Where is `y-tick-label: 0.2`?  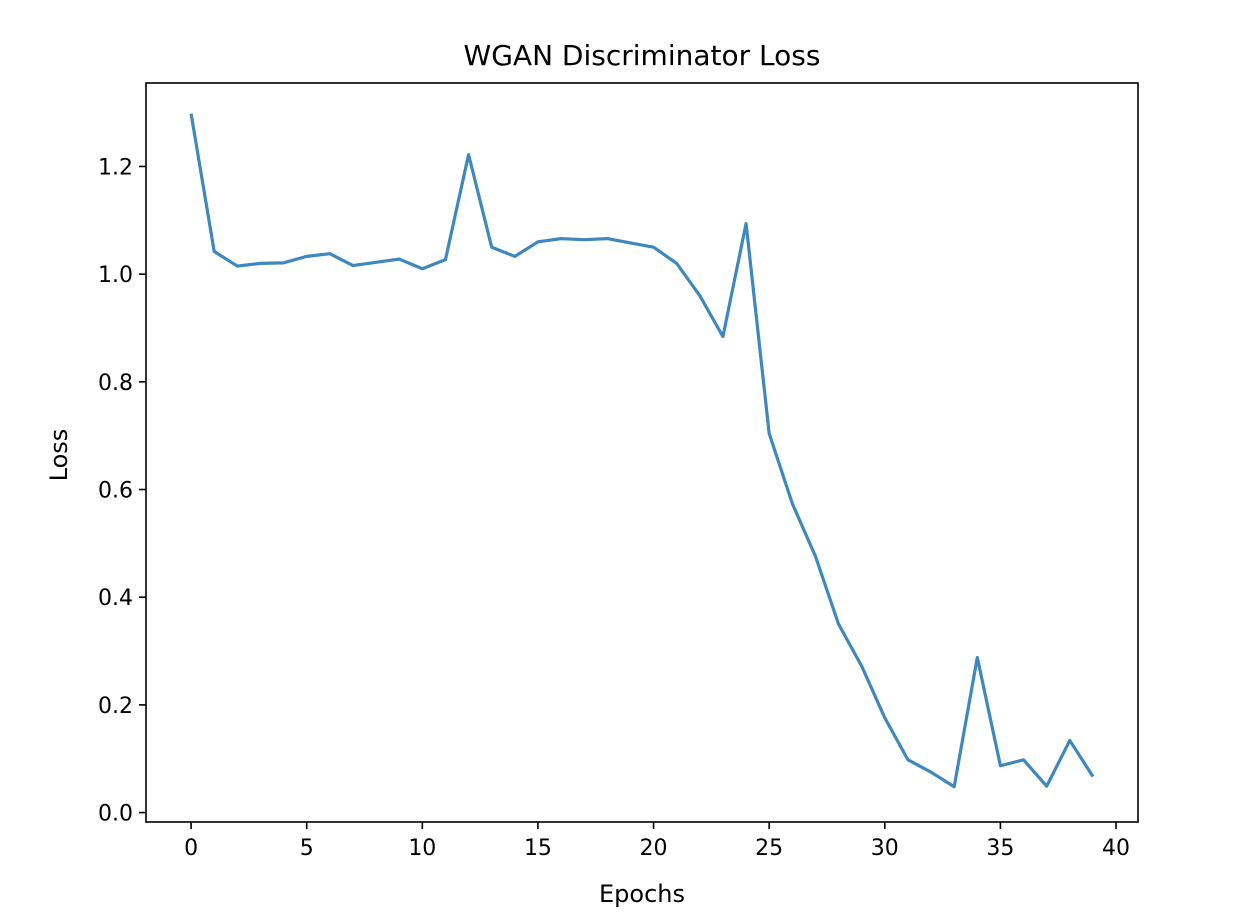 y-tick-label: 0.2 is located at coordinates (115, 706).